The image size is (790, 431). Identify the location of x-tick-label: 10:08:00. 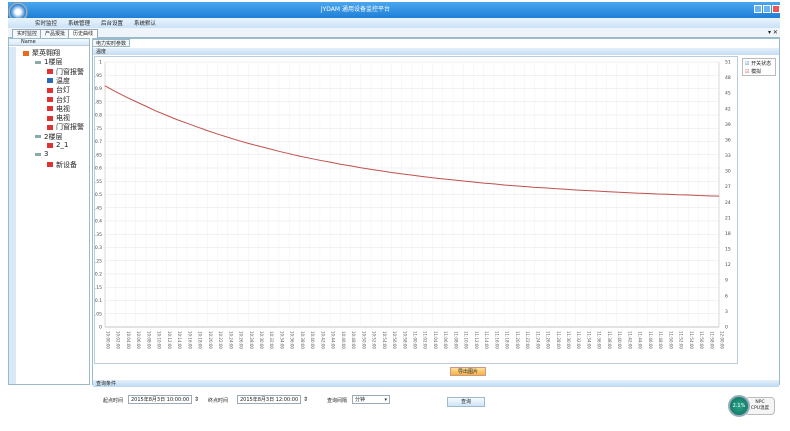
(148, 340).